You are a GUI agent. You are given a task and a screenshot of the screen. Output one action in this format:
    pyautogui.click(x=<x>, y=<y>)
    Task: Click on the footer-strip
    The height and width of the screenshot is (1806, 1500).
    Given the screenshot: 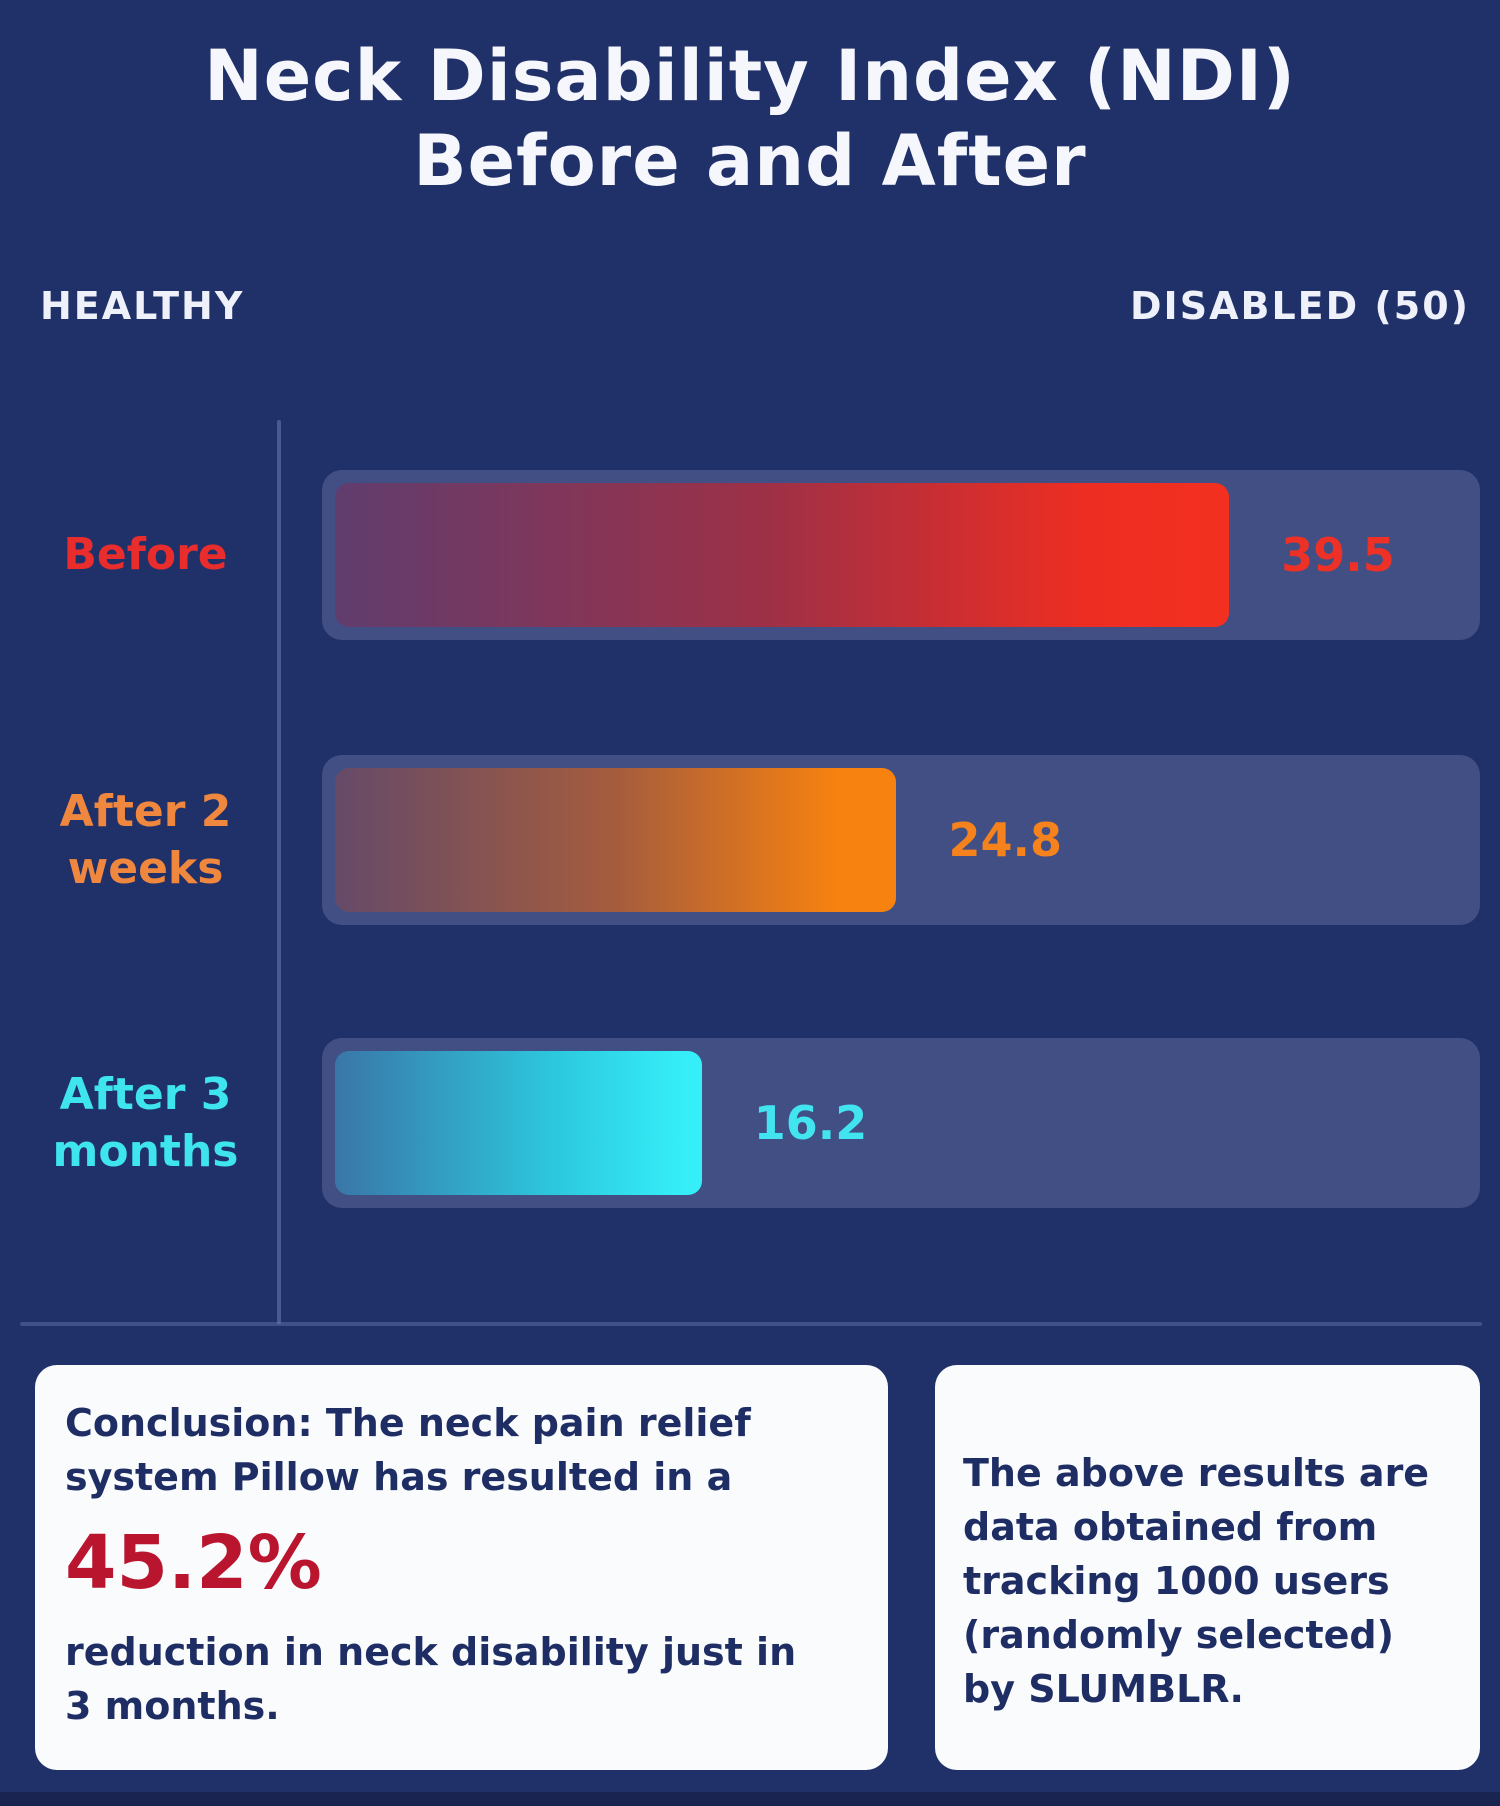 What is the action you would take?
    pyautogui.click(x=750, y=1799)
    